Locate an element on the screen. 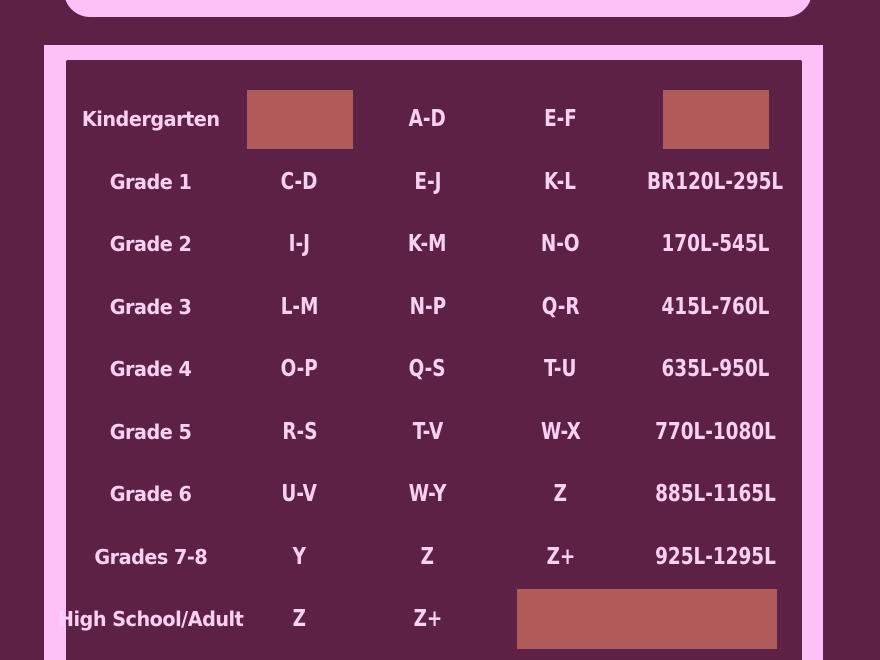 The width and height of the screenshot is (880, 660). grade-label: Kindergarten is located at coordinates (151, 119).